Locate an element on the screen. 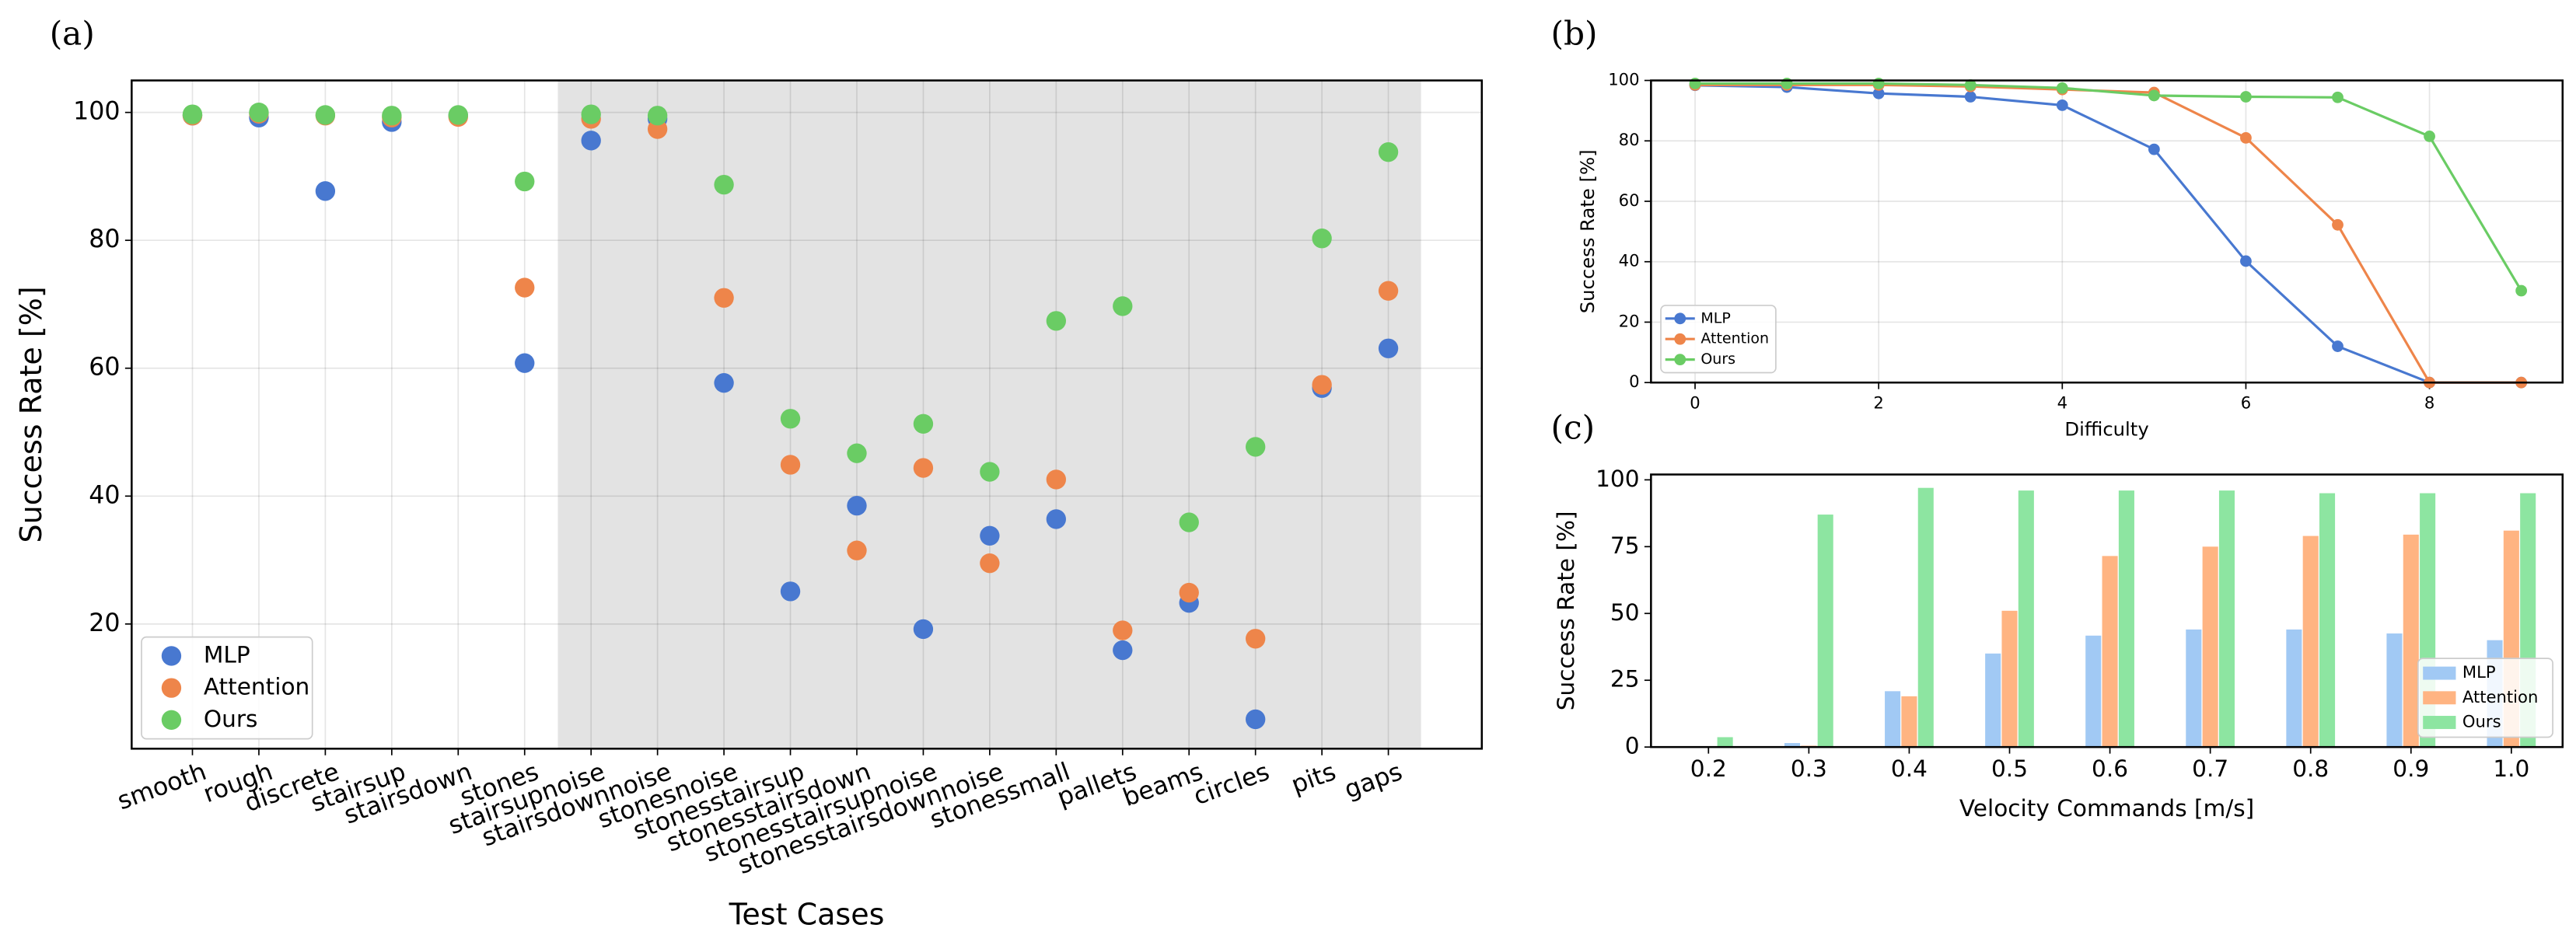 This screenshot has width=2576, height=949. y-tick-label: 60 is located at coordinates (1629, 200).